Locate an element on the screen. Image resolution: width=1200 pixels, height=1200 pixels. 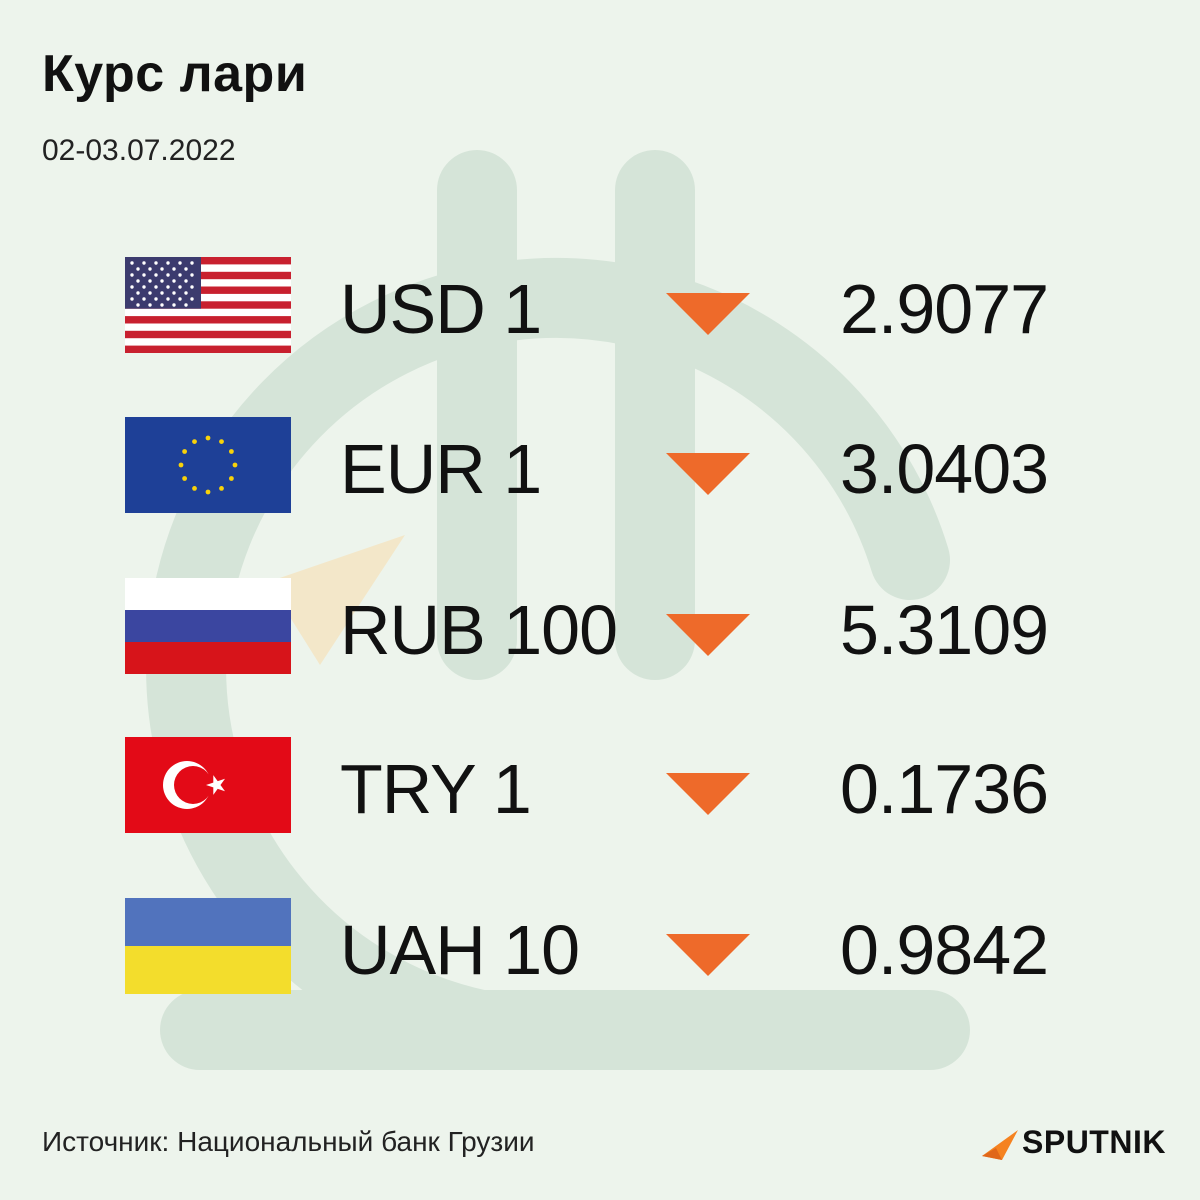
rate-value: 0.1736 is located at coordinates (944, 789).